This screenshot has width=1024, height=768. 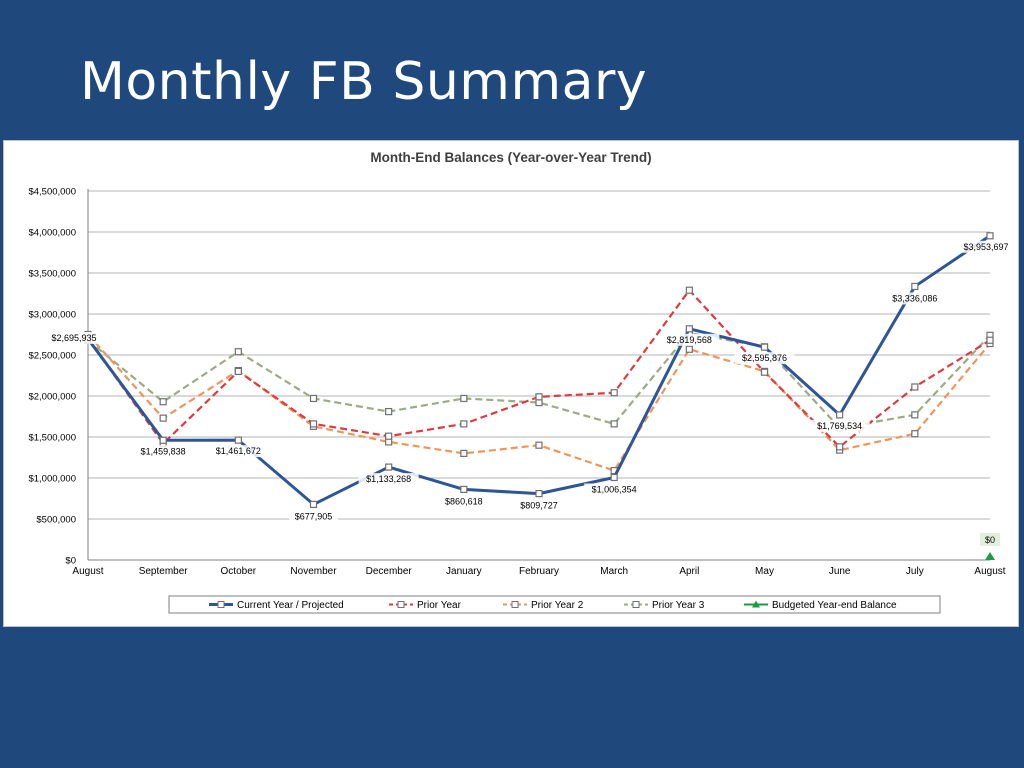 I want to click on x-tick-label: July, so click(x=915, y=571).